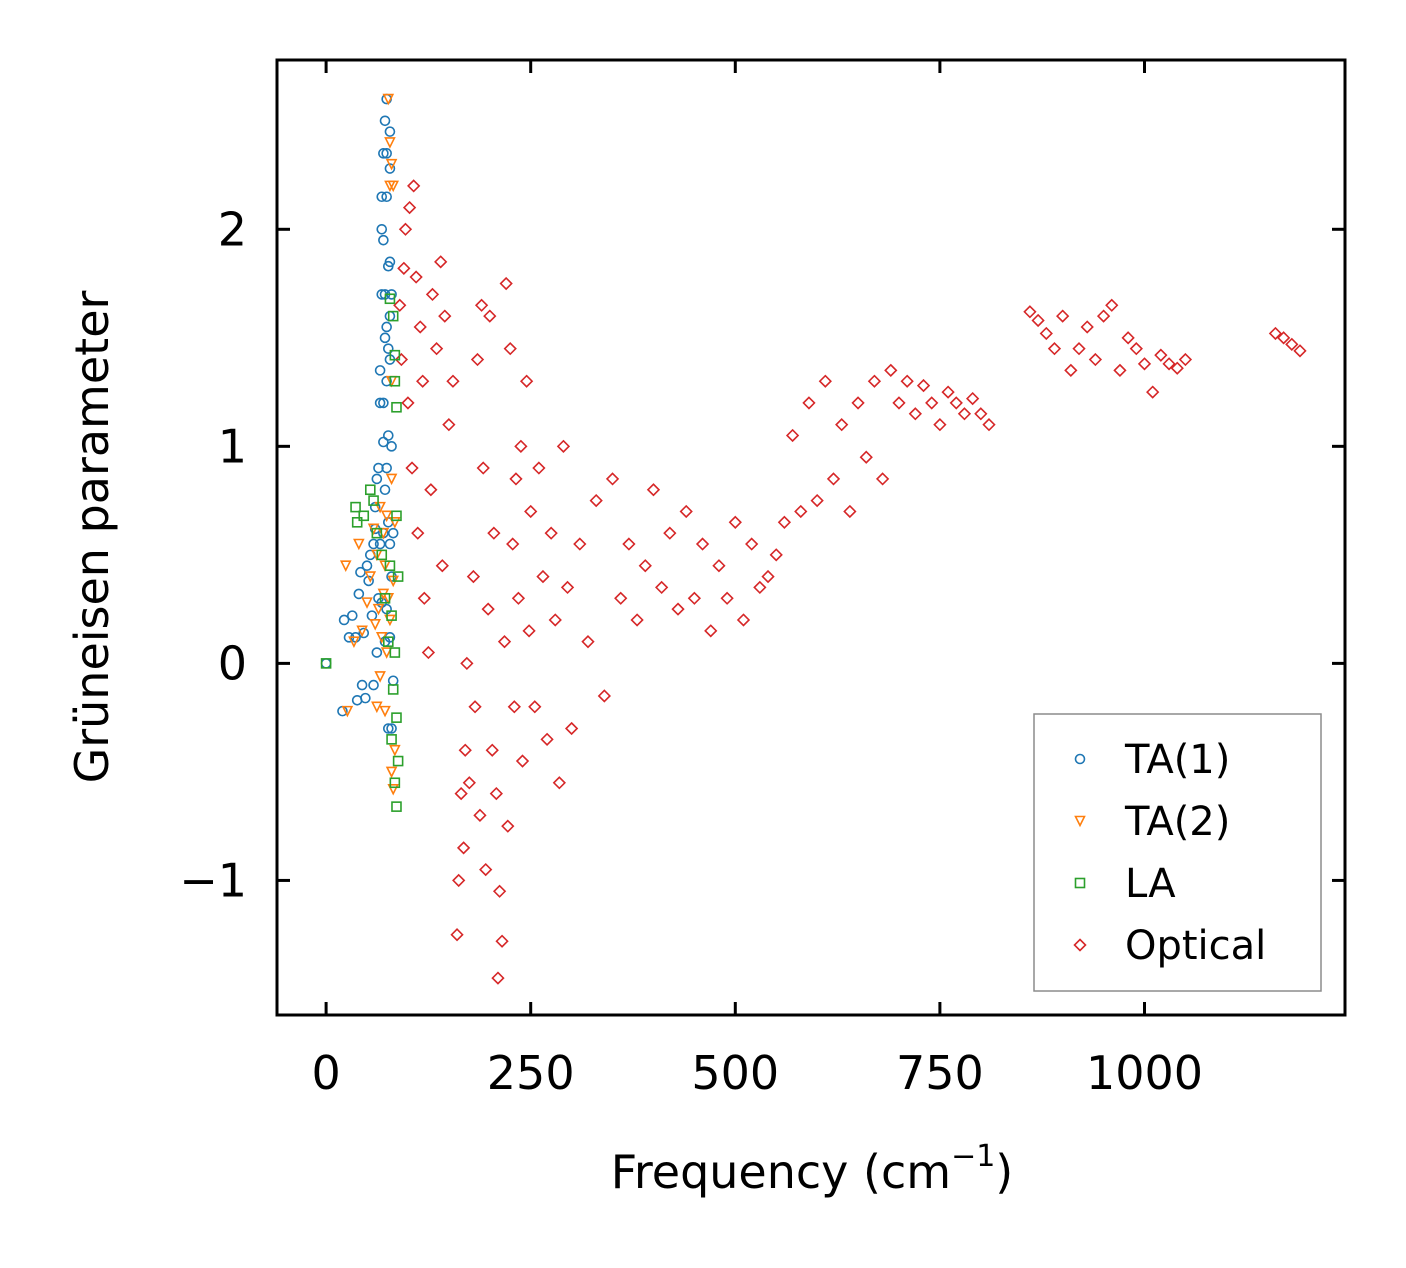  I want to click on x-axis-label: Frequency (cm−1), so click(812, 1169).